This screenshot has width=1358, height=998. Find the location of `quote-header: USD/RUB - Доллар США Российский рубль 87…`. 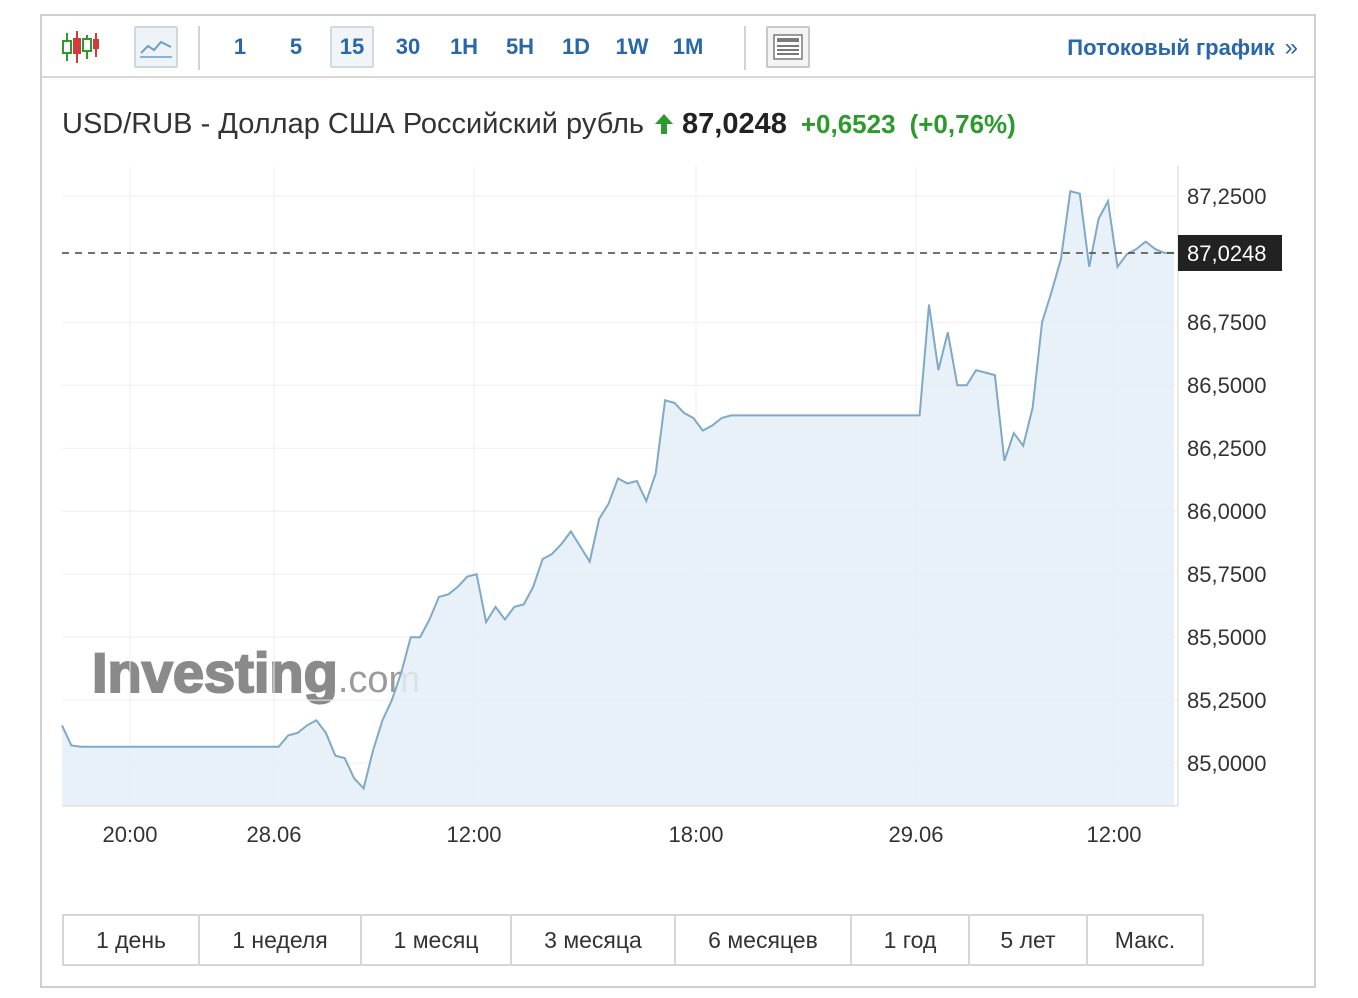

quote-header: USD/RUB - Доллар США Российский рубль 87… is located at coordinates (539, 124).